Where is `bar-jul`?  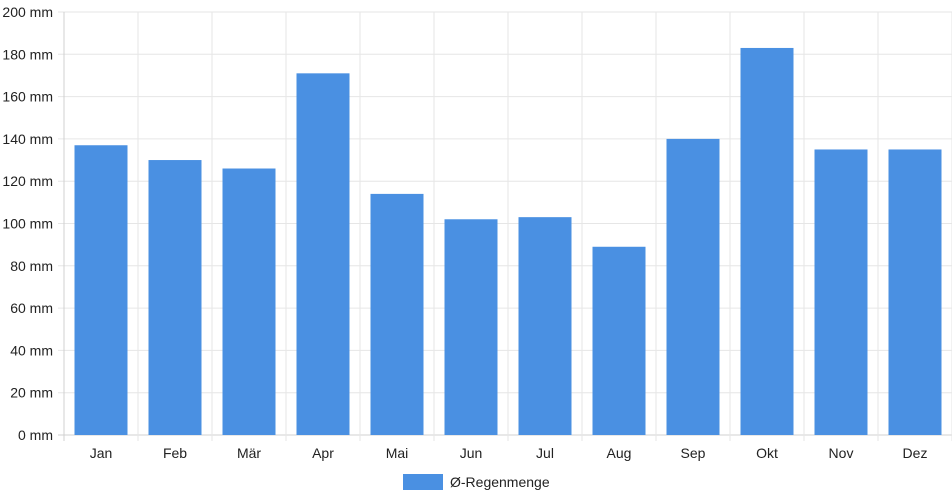
bar-jul is located at coordinates (545, 326).